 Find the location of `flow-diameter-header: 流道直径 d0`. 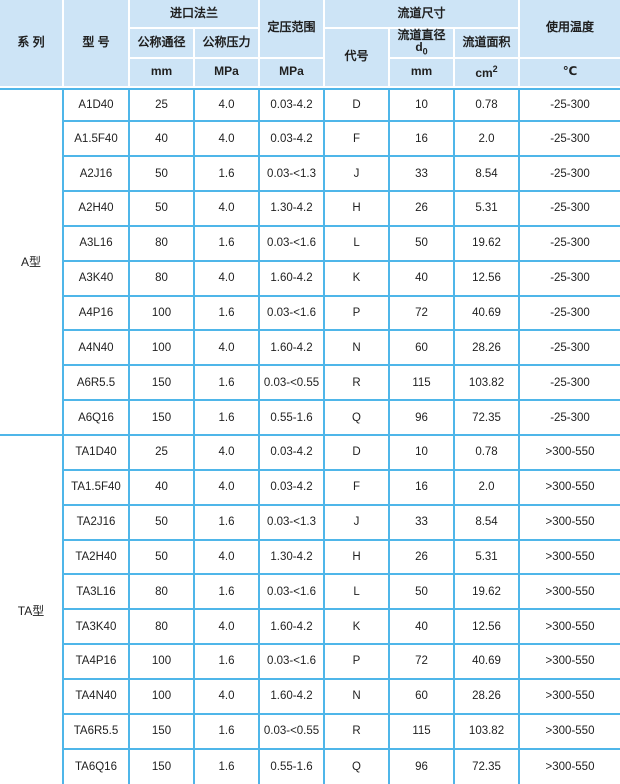

flow-diameter-header: 流道直径 d0 is located at coordinates (423, 43).